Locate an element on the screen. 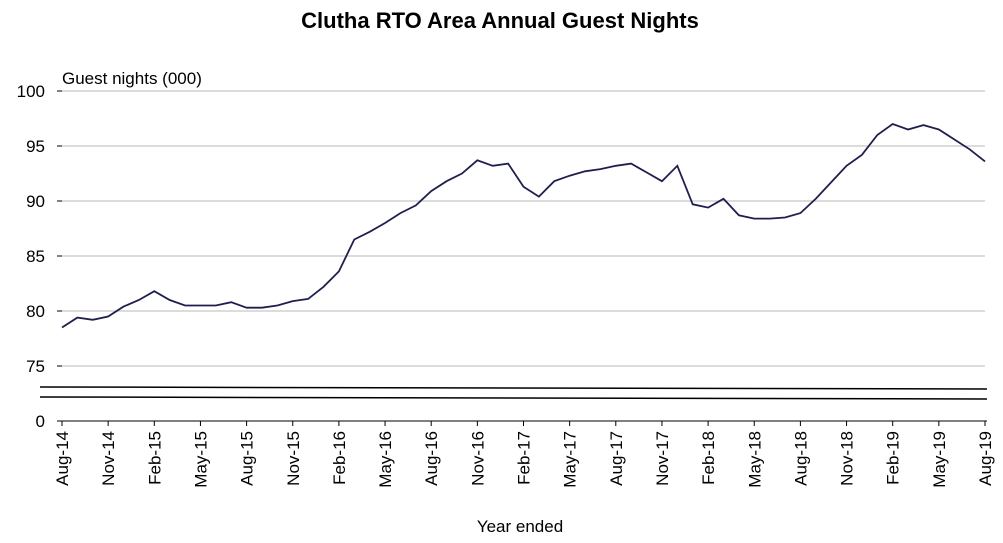 The width and height of the screenshot is (1003, 543). y-tick-label: 100 is located at coordinates (31, 91).